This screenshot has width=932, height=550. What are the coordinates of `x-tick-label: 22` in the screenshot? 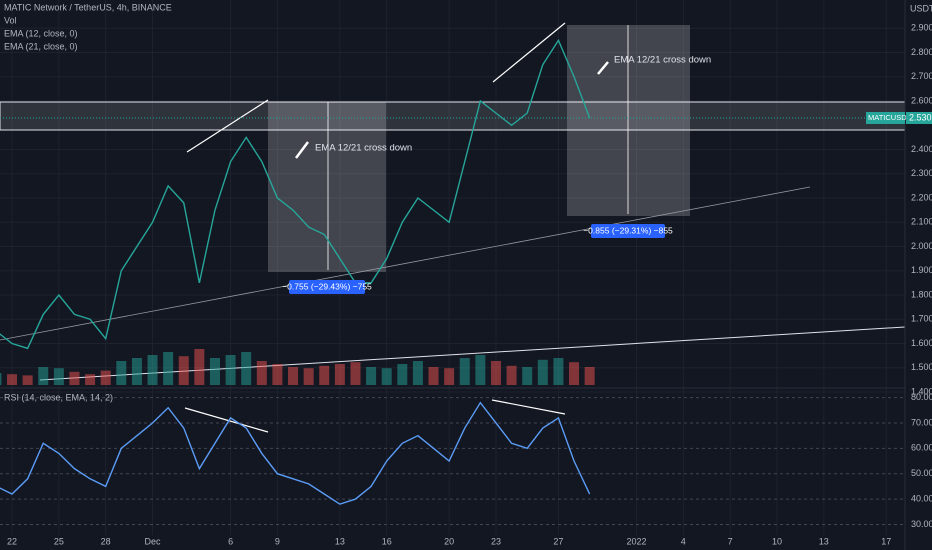 It's located at (12, 541).